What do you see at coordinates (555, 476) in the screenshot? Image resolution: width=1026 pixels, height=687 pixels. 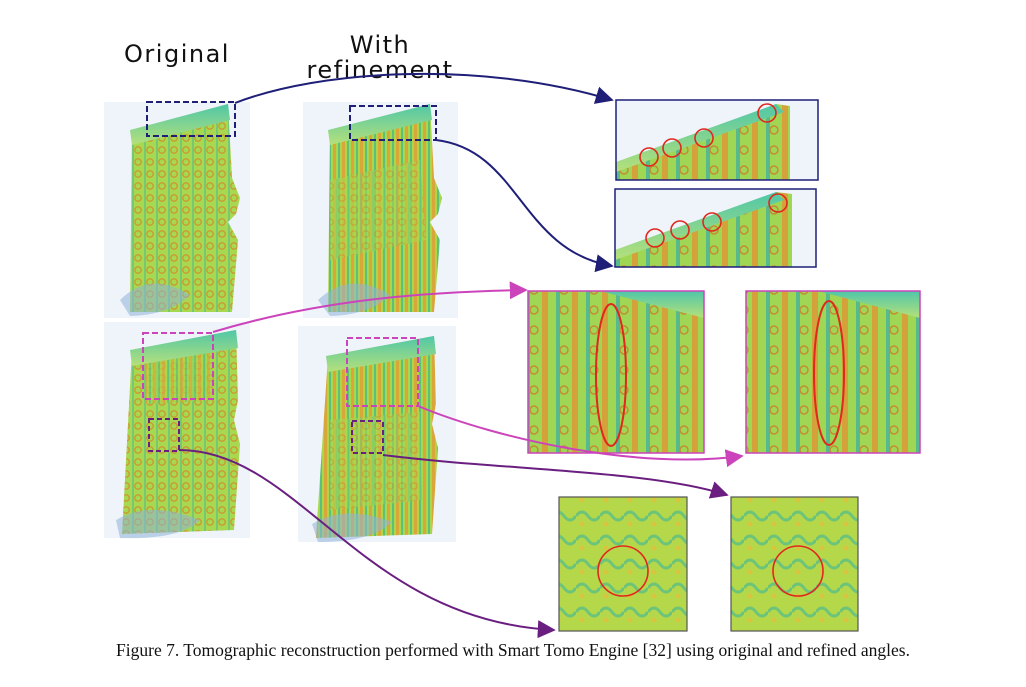 I see `arrow-refined-detail` at bounding box center [555, 476].